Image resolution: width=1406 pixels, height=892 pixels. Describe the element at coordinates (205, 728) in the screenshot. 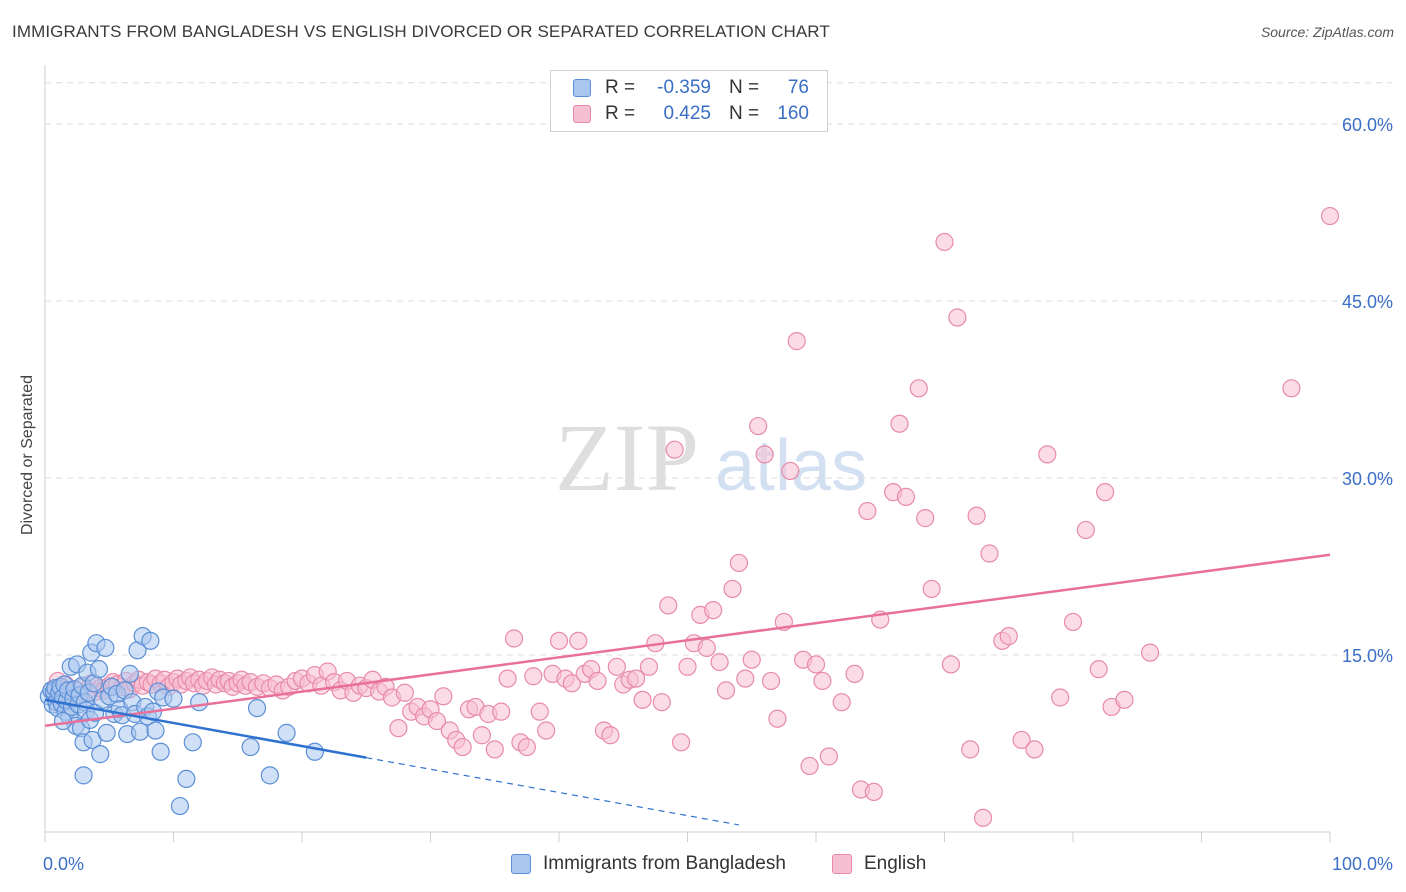

I see `bangladesh-trend-line` at that location.